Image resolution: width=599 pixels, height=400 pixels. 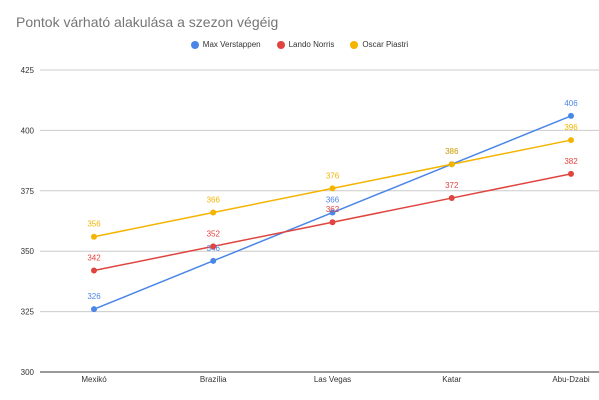 What do you see at coordinates (94, 224) in the screenshot?
I see `data-label-series-3: 356` at bounding box center [94, 224].